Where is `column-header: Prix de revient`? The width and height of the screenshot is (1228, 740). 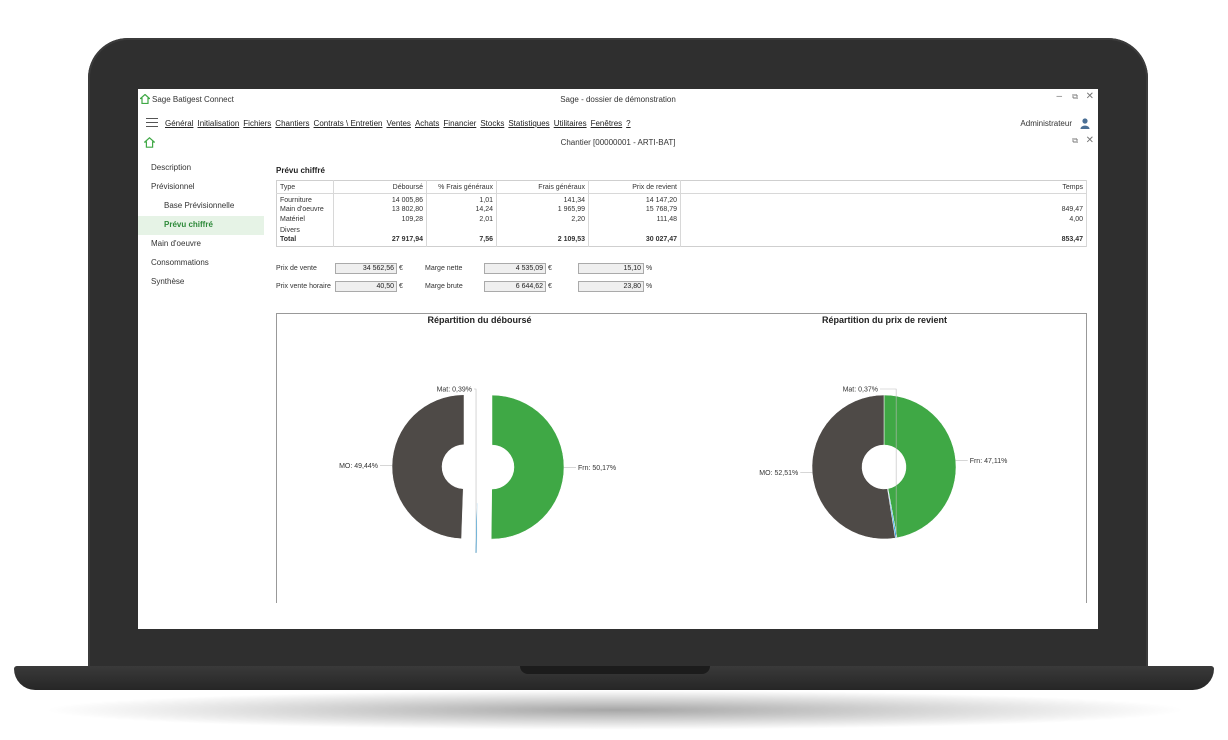 column-header: Prix de revient is located at coordinates (634, 187).